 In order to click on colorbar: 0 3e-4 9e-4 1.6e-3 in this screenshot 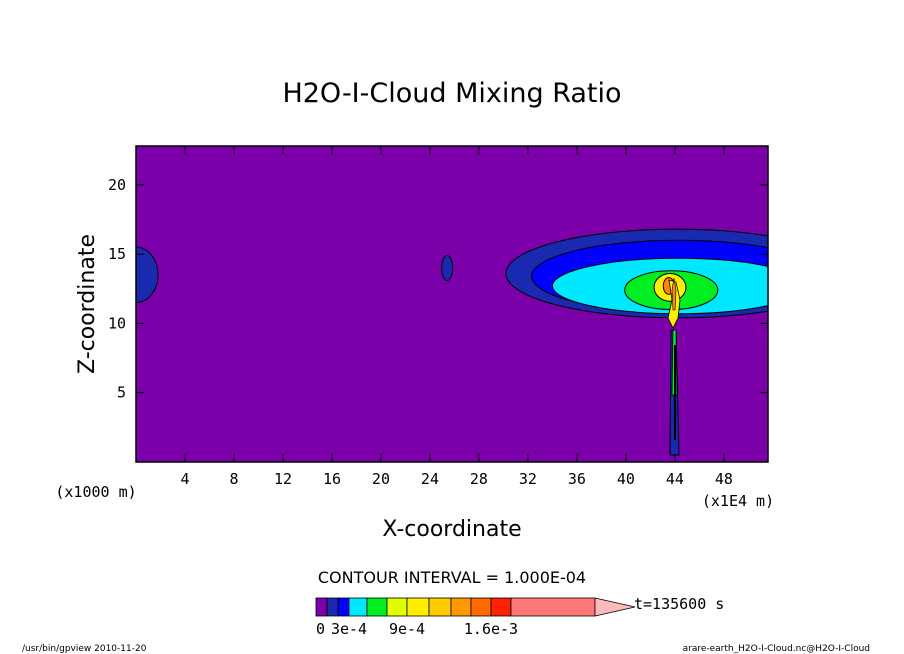, I will do `click(475, 617)`.